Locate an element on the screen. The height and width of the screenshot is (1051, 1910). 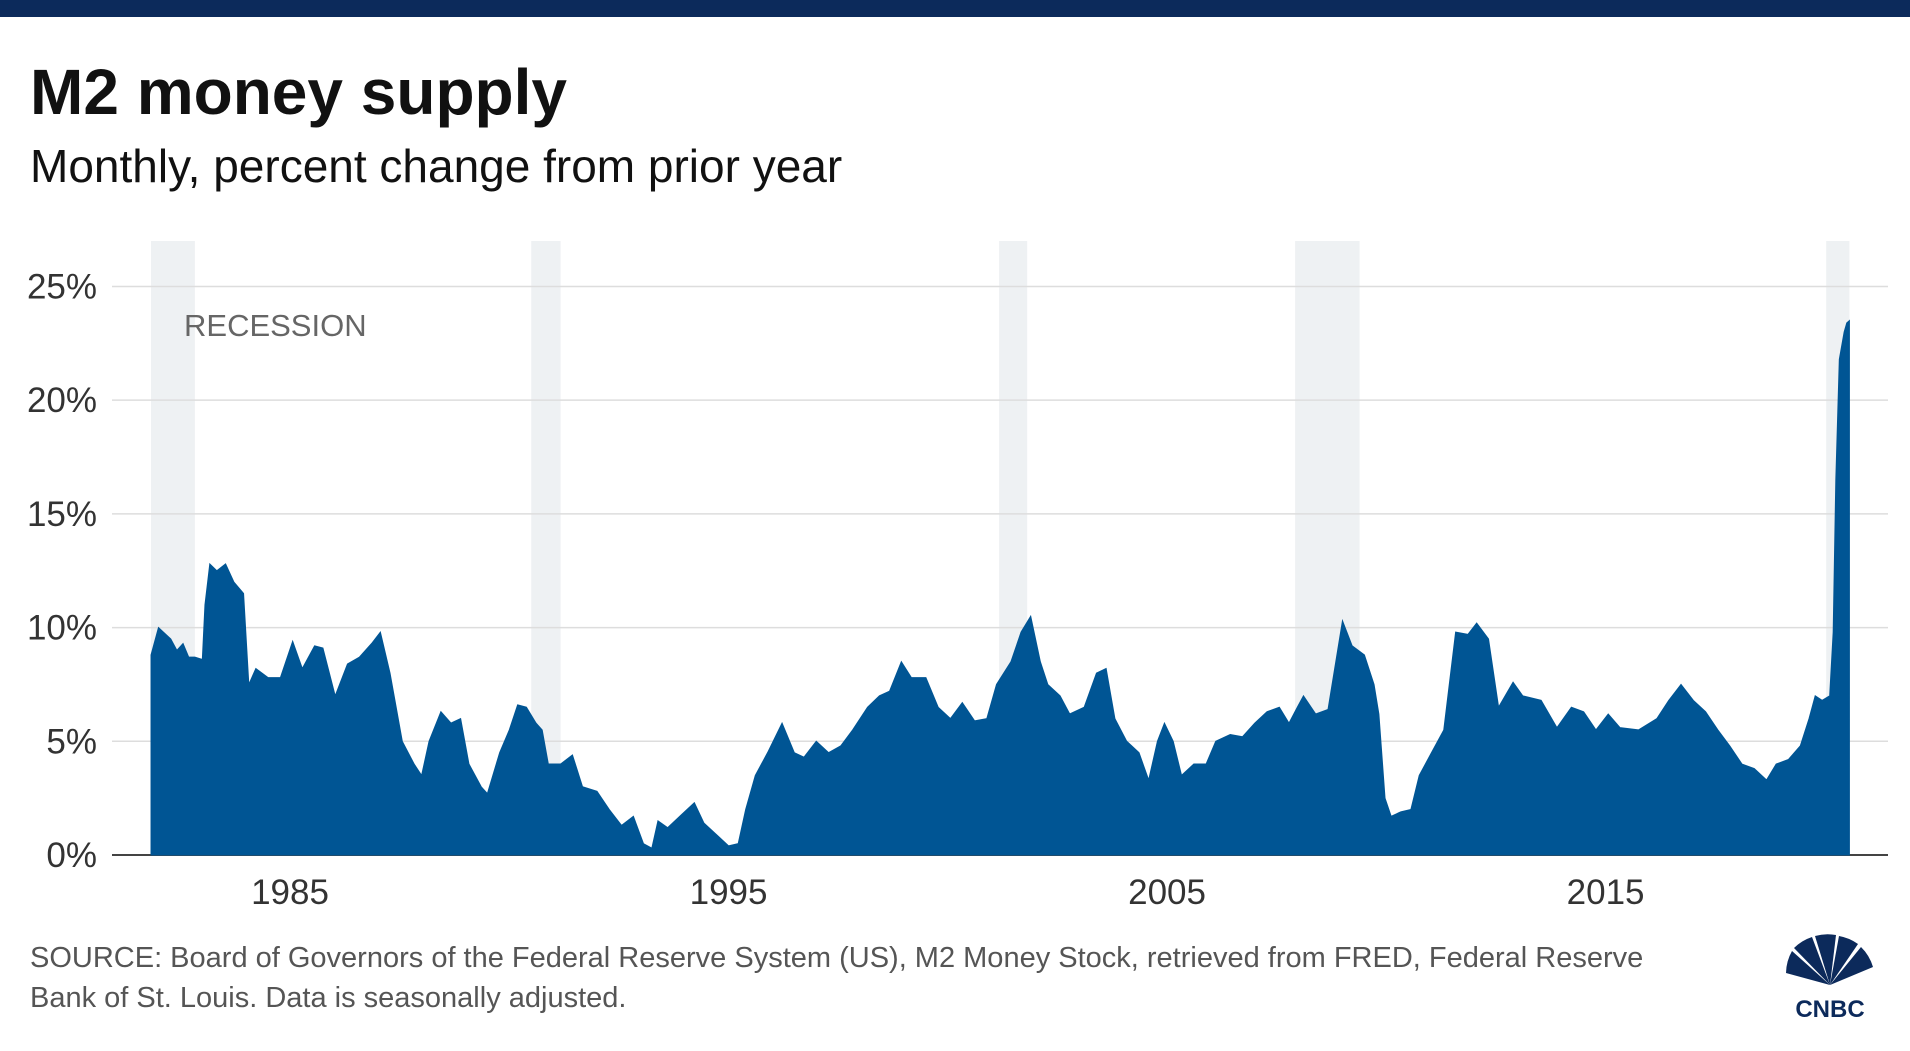
x-tick-label: 1985 is located at coordinates (290, 892).